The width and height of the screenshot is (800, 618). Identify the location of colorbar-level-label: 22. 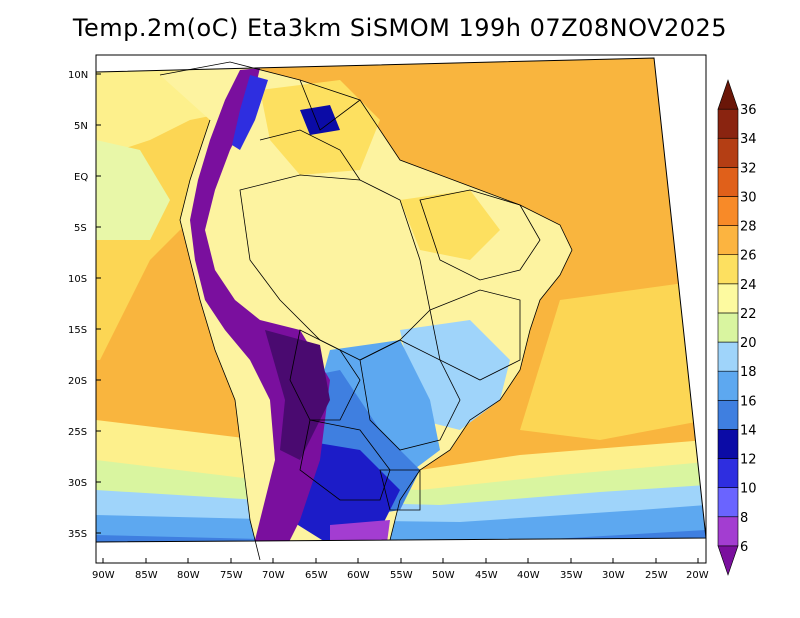
(748, 314).